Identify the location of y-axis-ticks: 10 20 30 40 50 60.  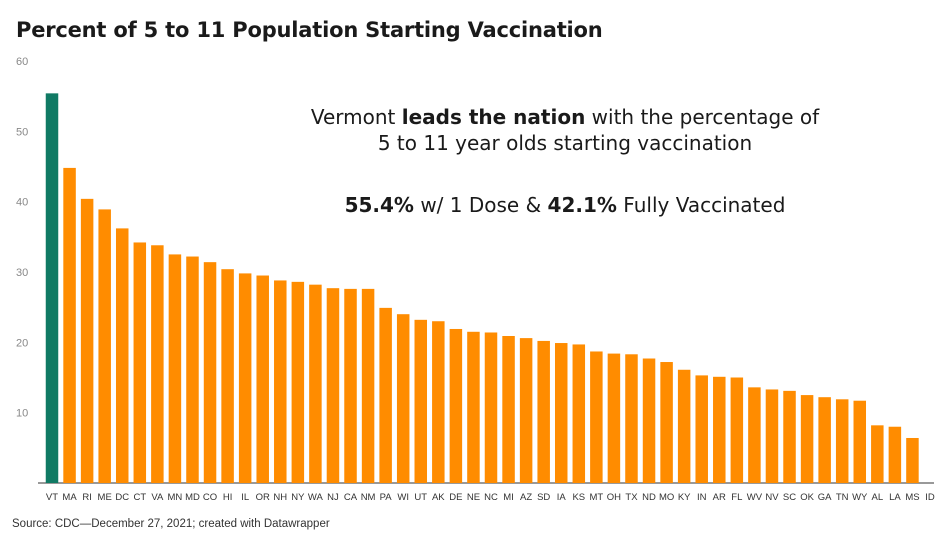
(22, 238).